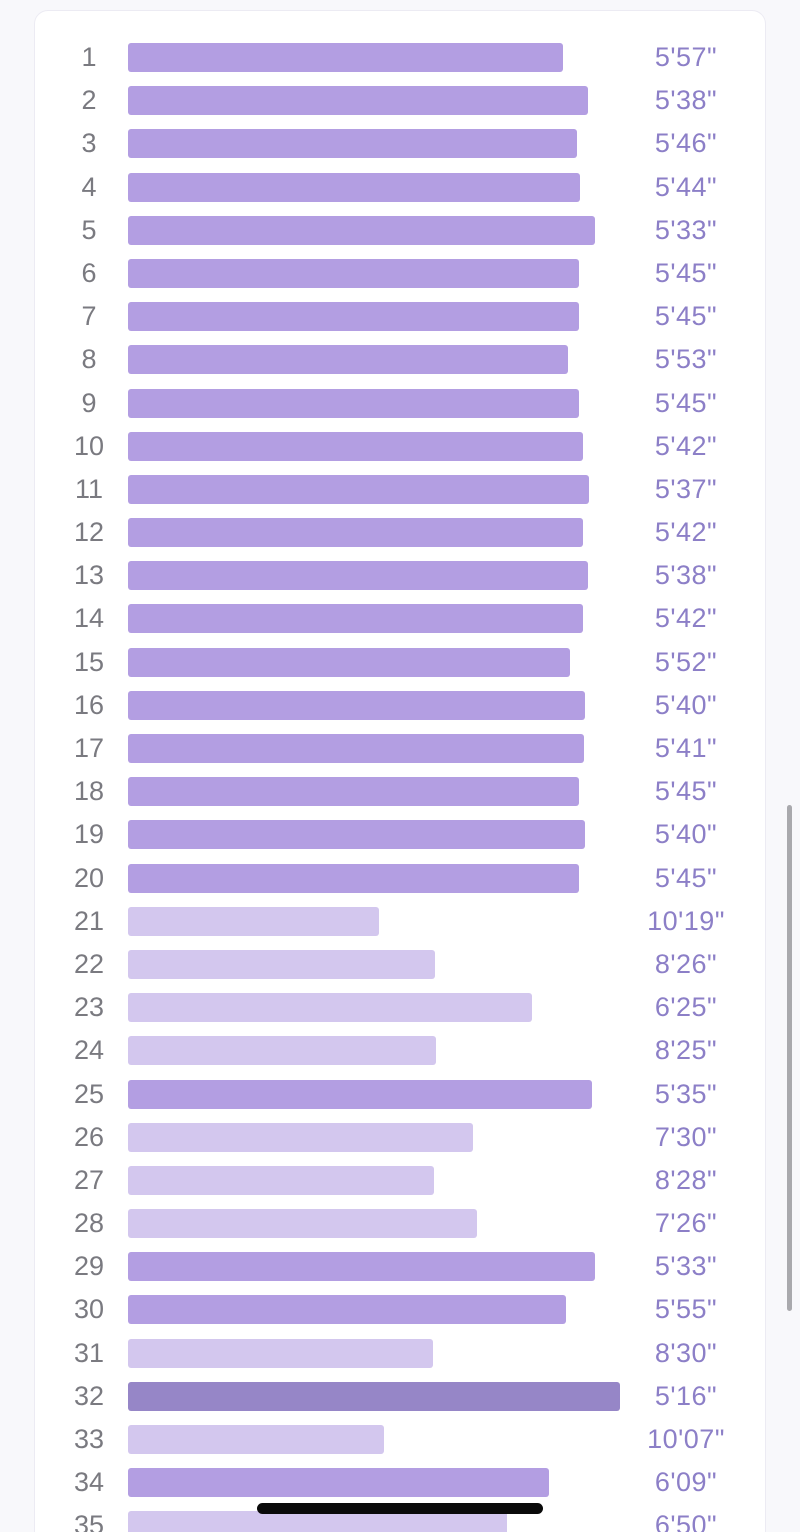  Describe the element at coordinates (89, 57) in the screenshot. I see `lap-number: 1` at that location.